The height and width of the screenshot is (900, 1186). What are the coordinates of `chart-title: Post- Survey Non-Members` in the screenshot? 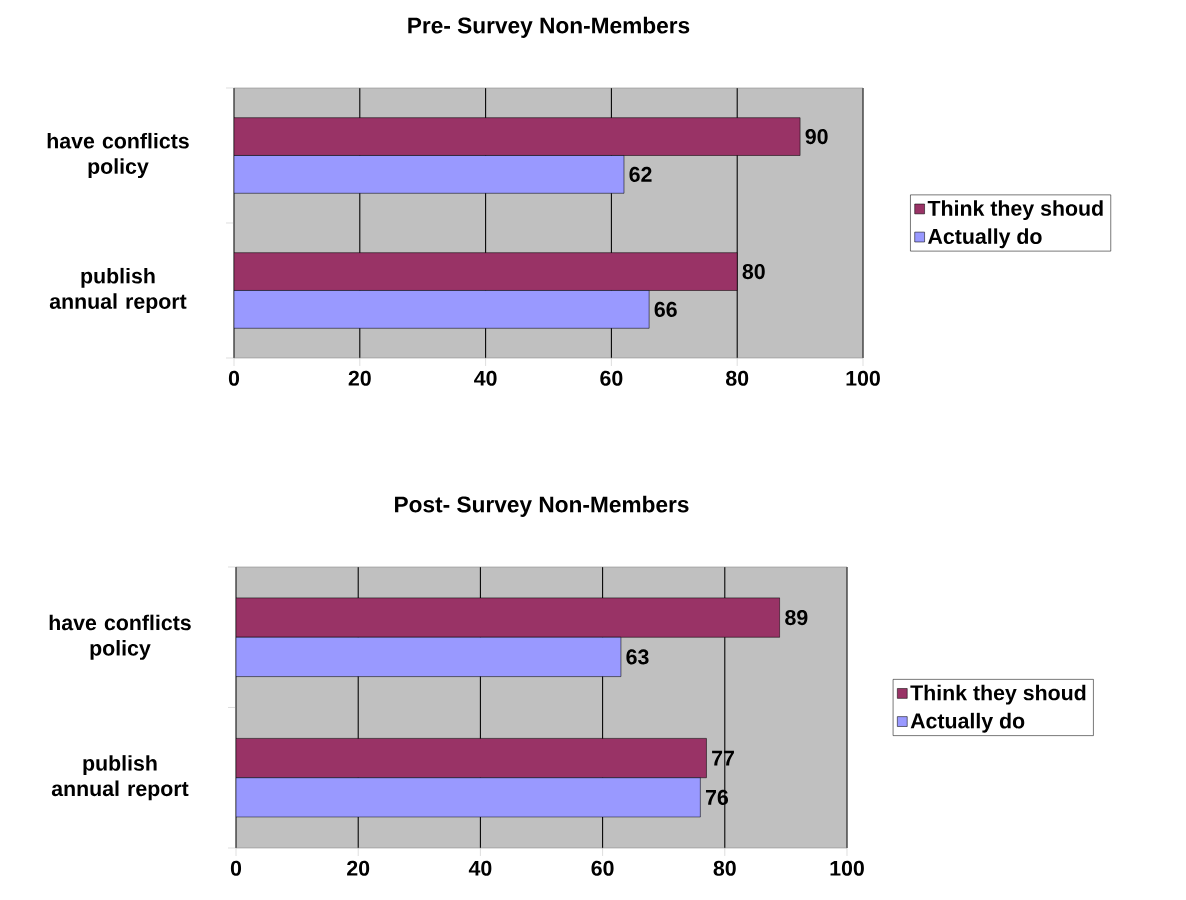 It's located at (542, 506).